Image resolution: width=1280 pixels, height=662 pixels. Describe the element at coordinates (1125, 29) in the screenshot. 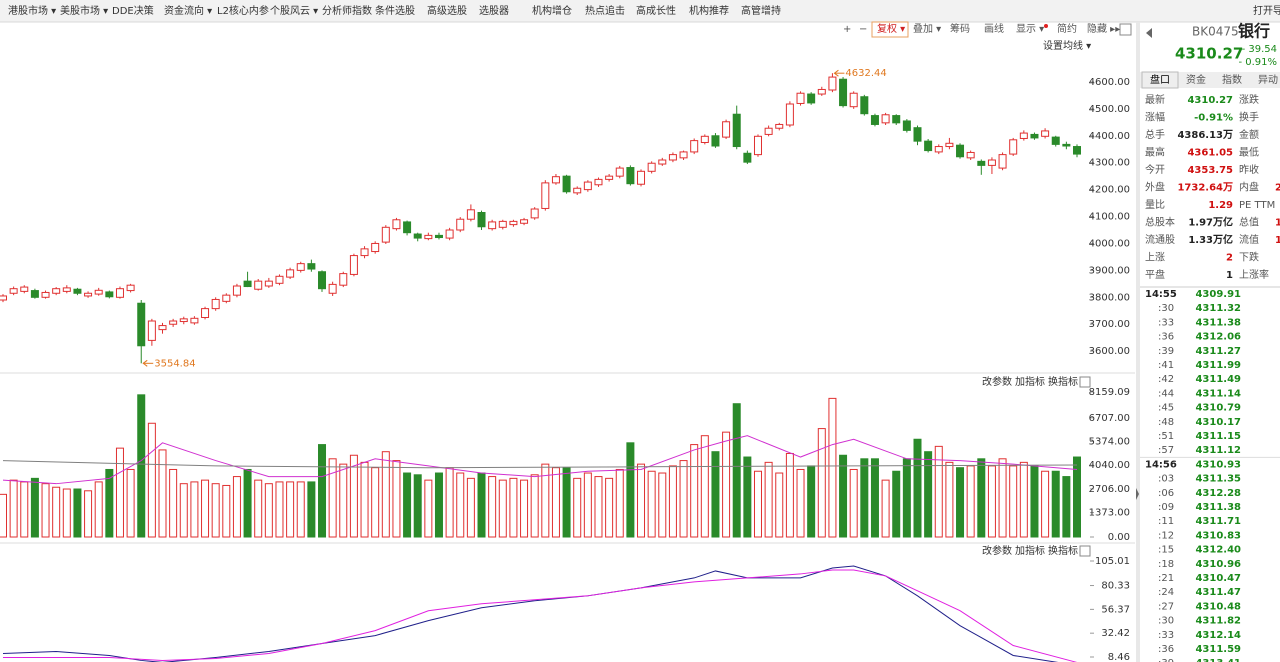

I see `fullscreen-icon` at that location.